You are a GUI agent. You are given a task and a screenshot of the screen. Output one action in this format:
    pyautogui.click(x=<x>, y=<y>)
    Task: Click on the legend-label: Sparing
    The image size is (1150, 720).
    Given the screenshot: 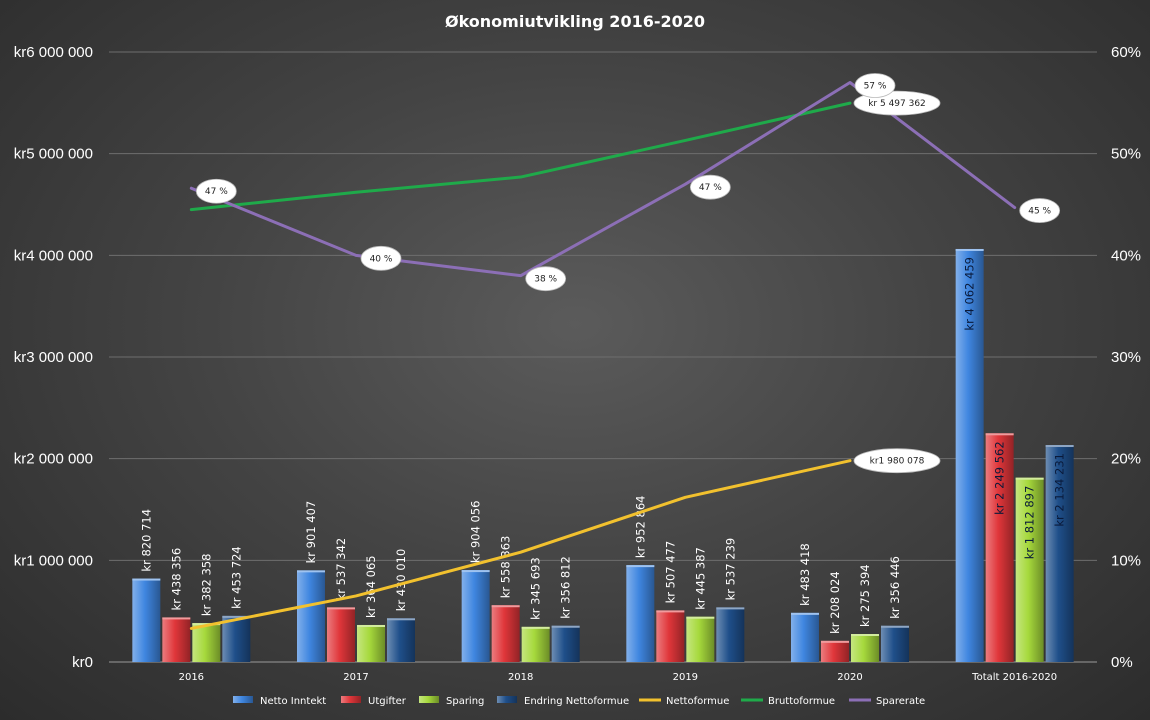 What is the action you would take?
    pyautogui.click(x=465, y=701)
    